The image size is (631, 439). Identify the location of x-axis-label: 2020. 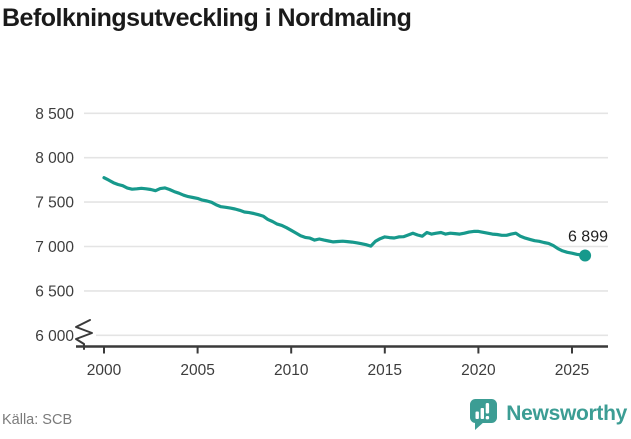
(478, 370).